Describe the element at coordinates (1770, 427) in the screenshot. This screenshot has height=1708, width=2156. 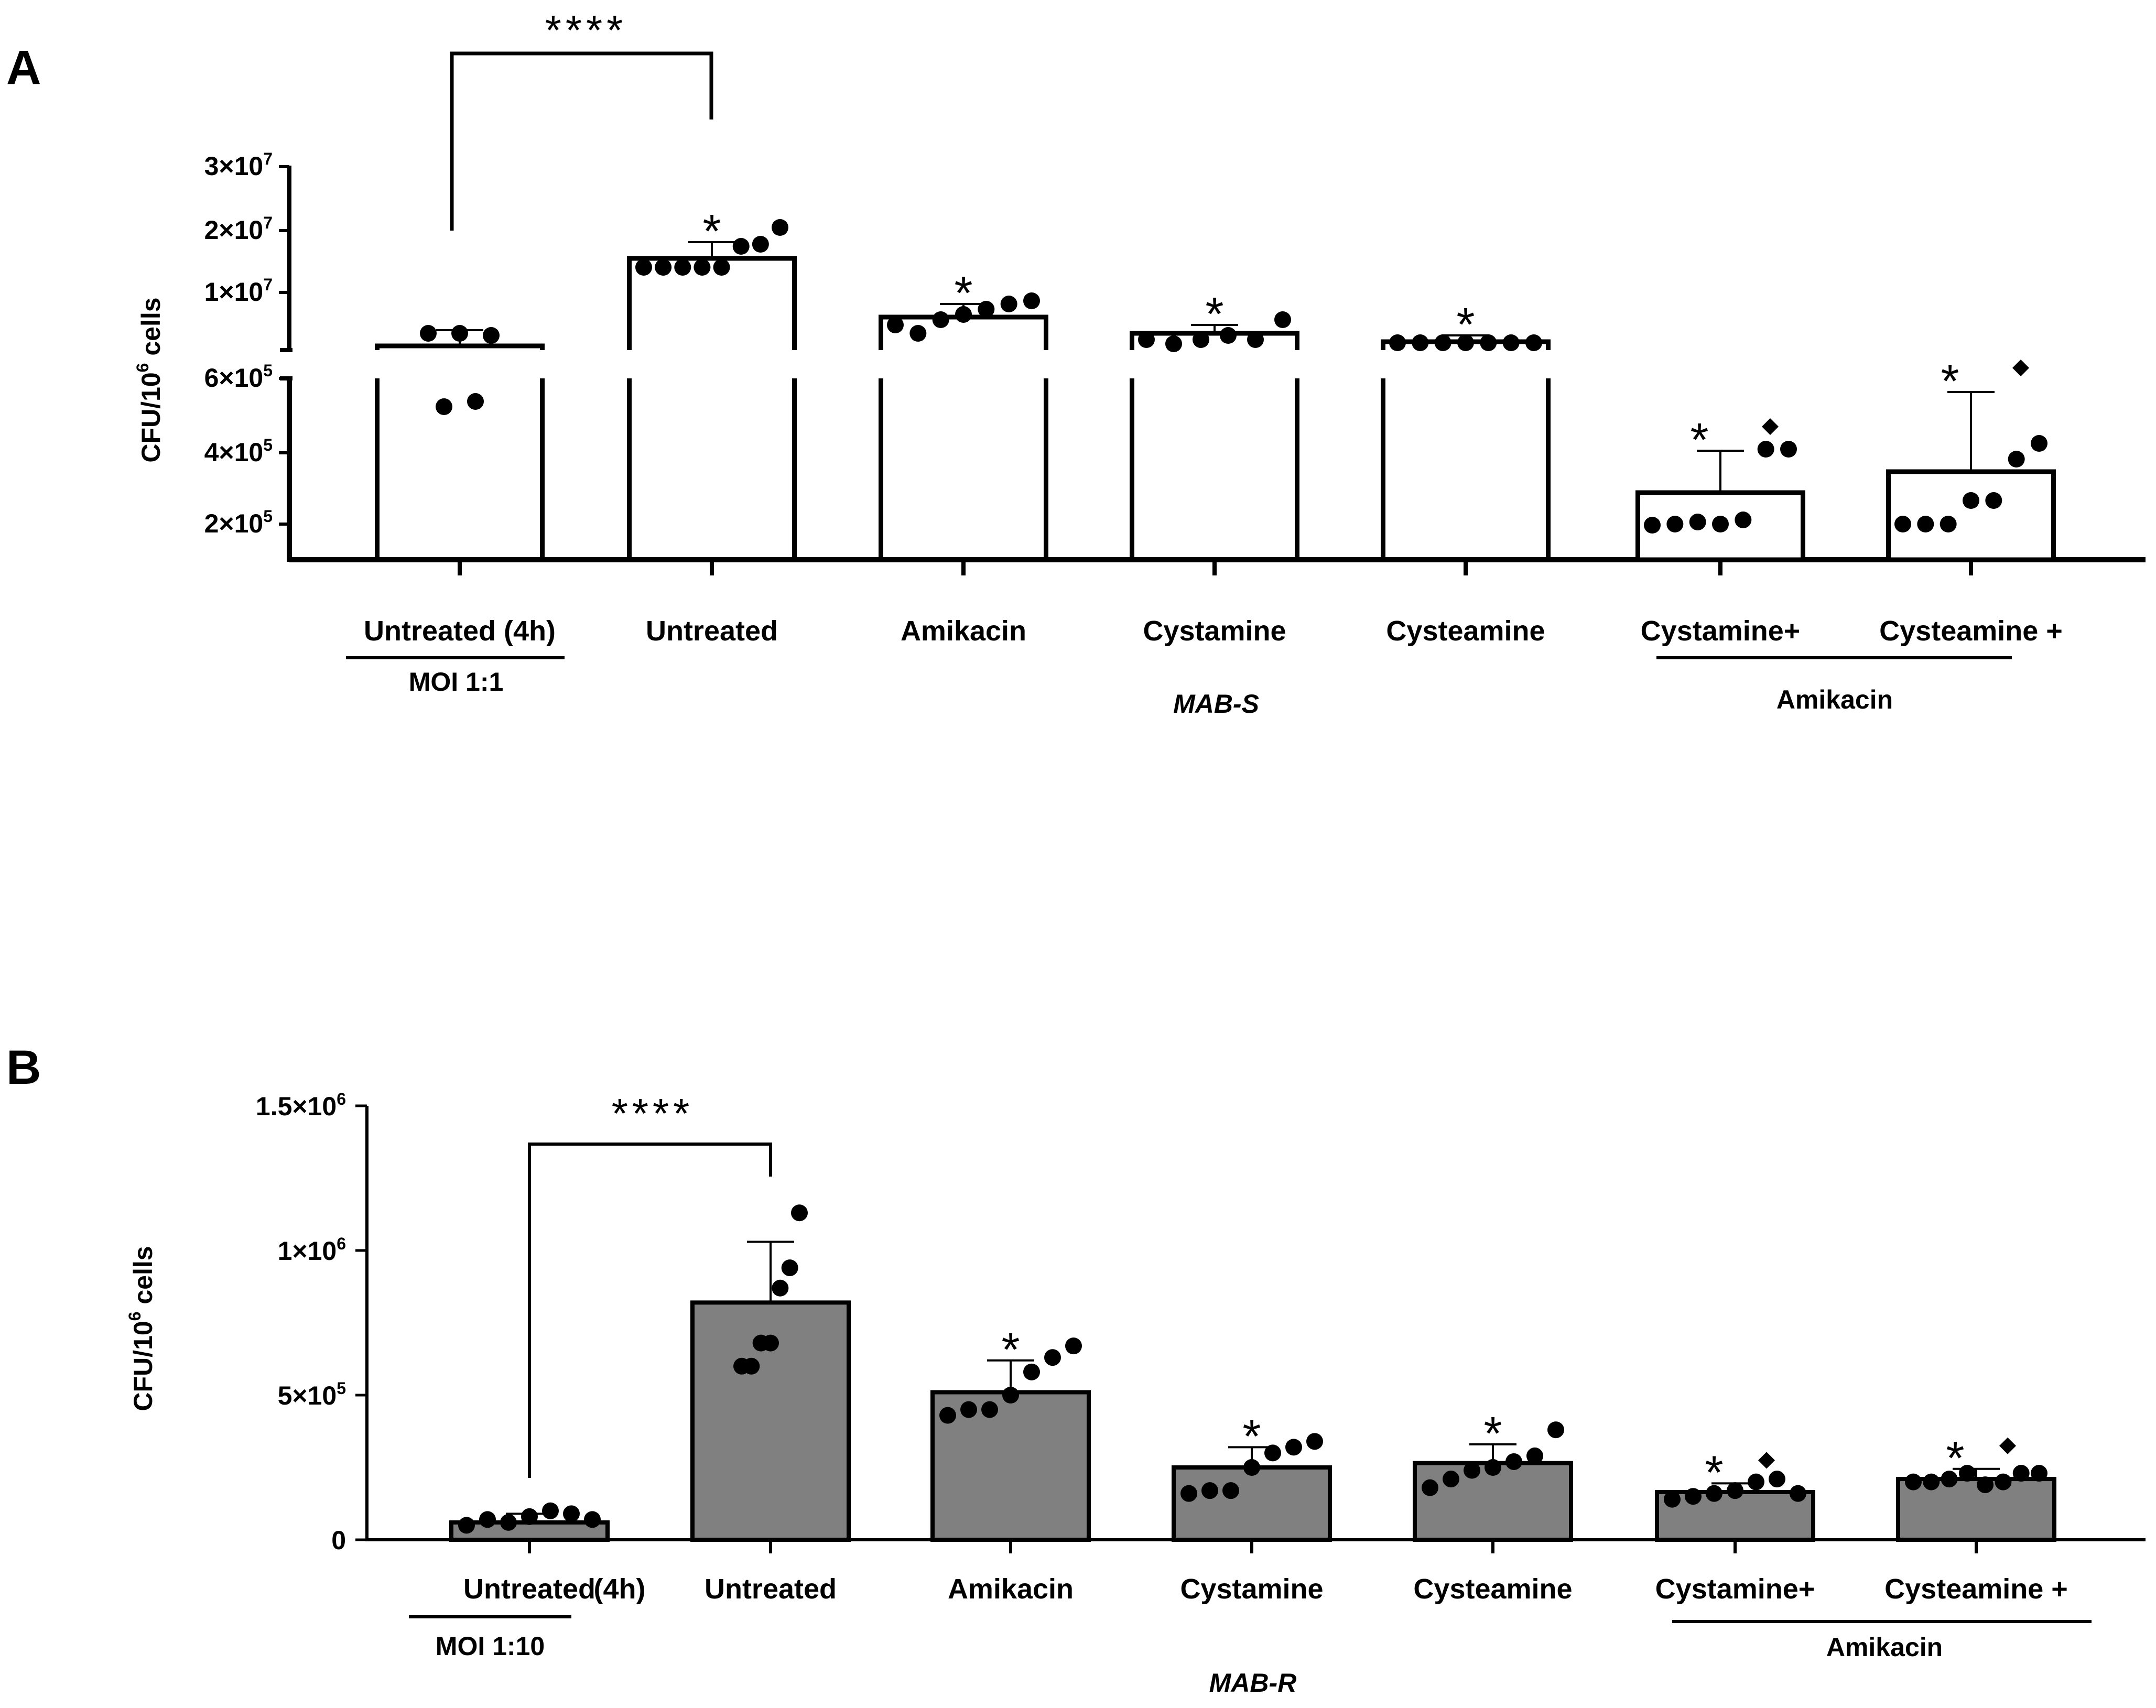
I see `panel-a-diamond-marker` at that location.